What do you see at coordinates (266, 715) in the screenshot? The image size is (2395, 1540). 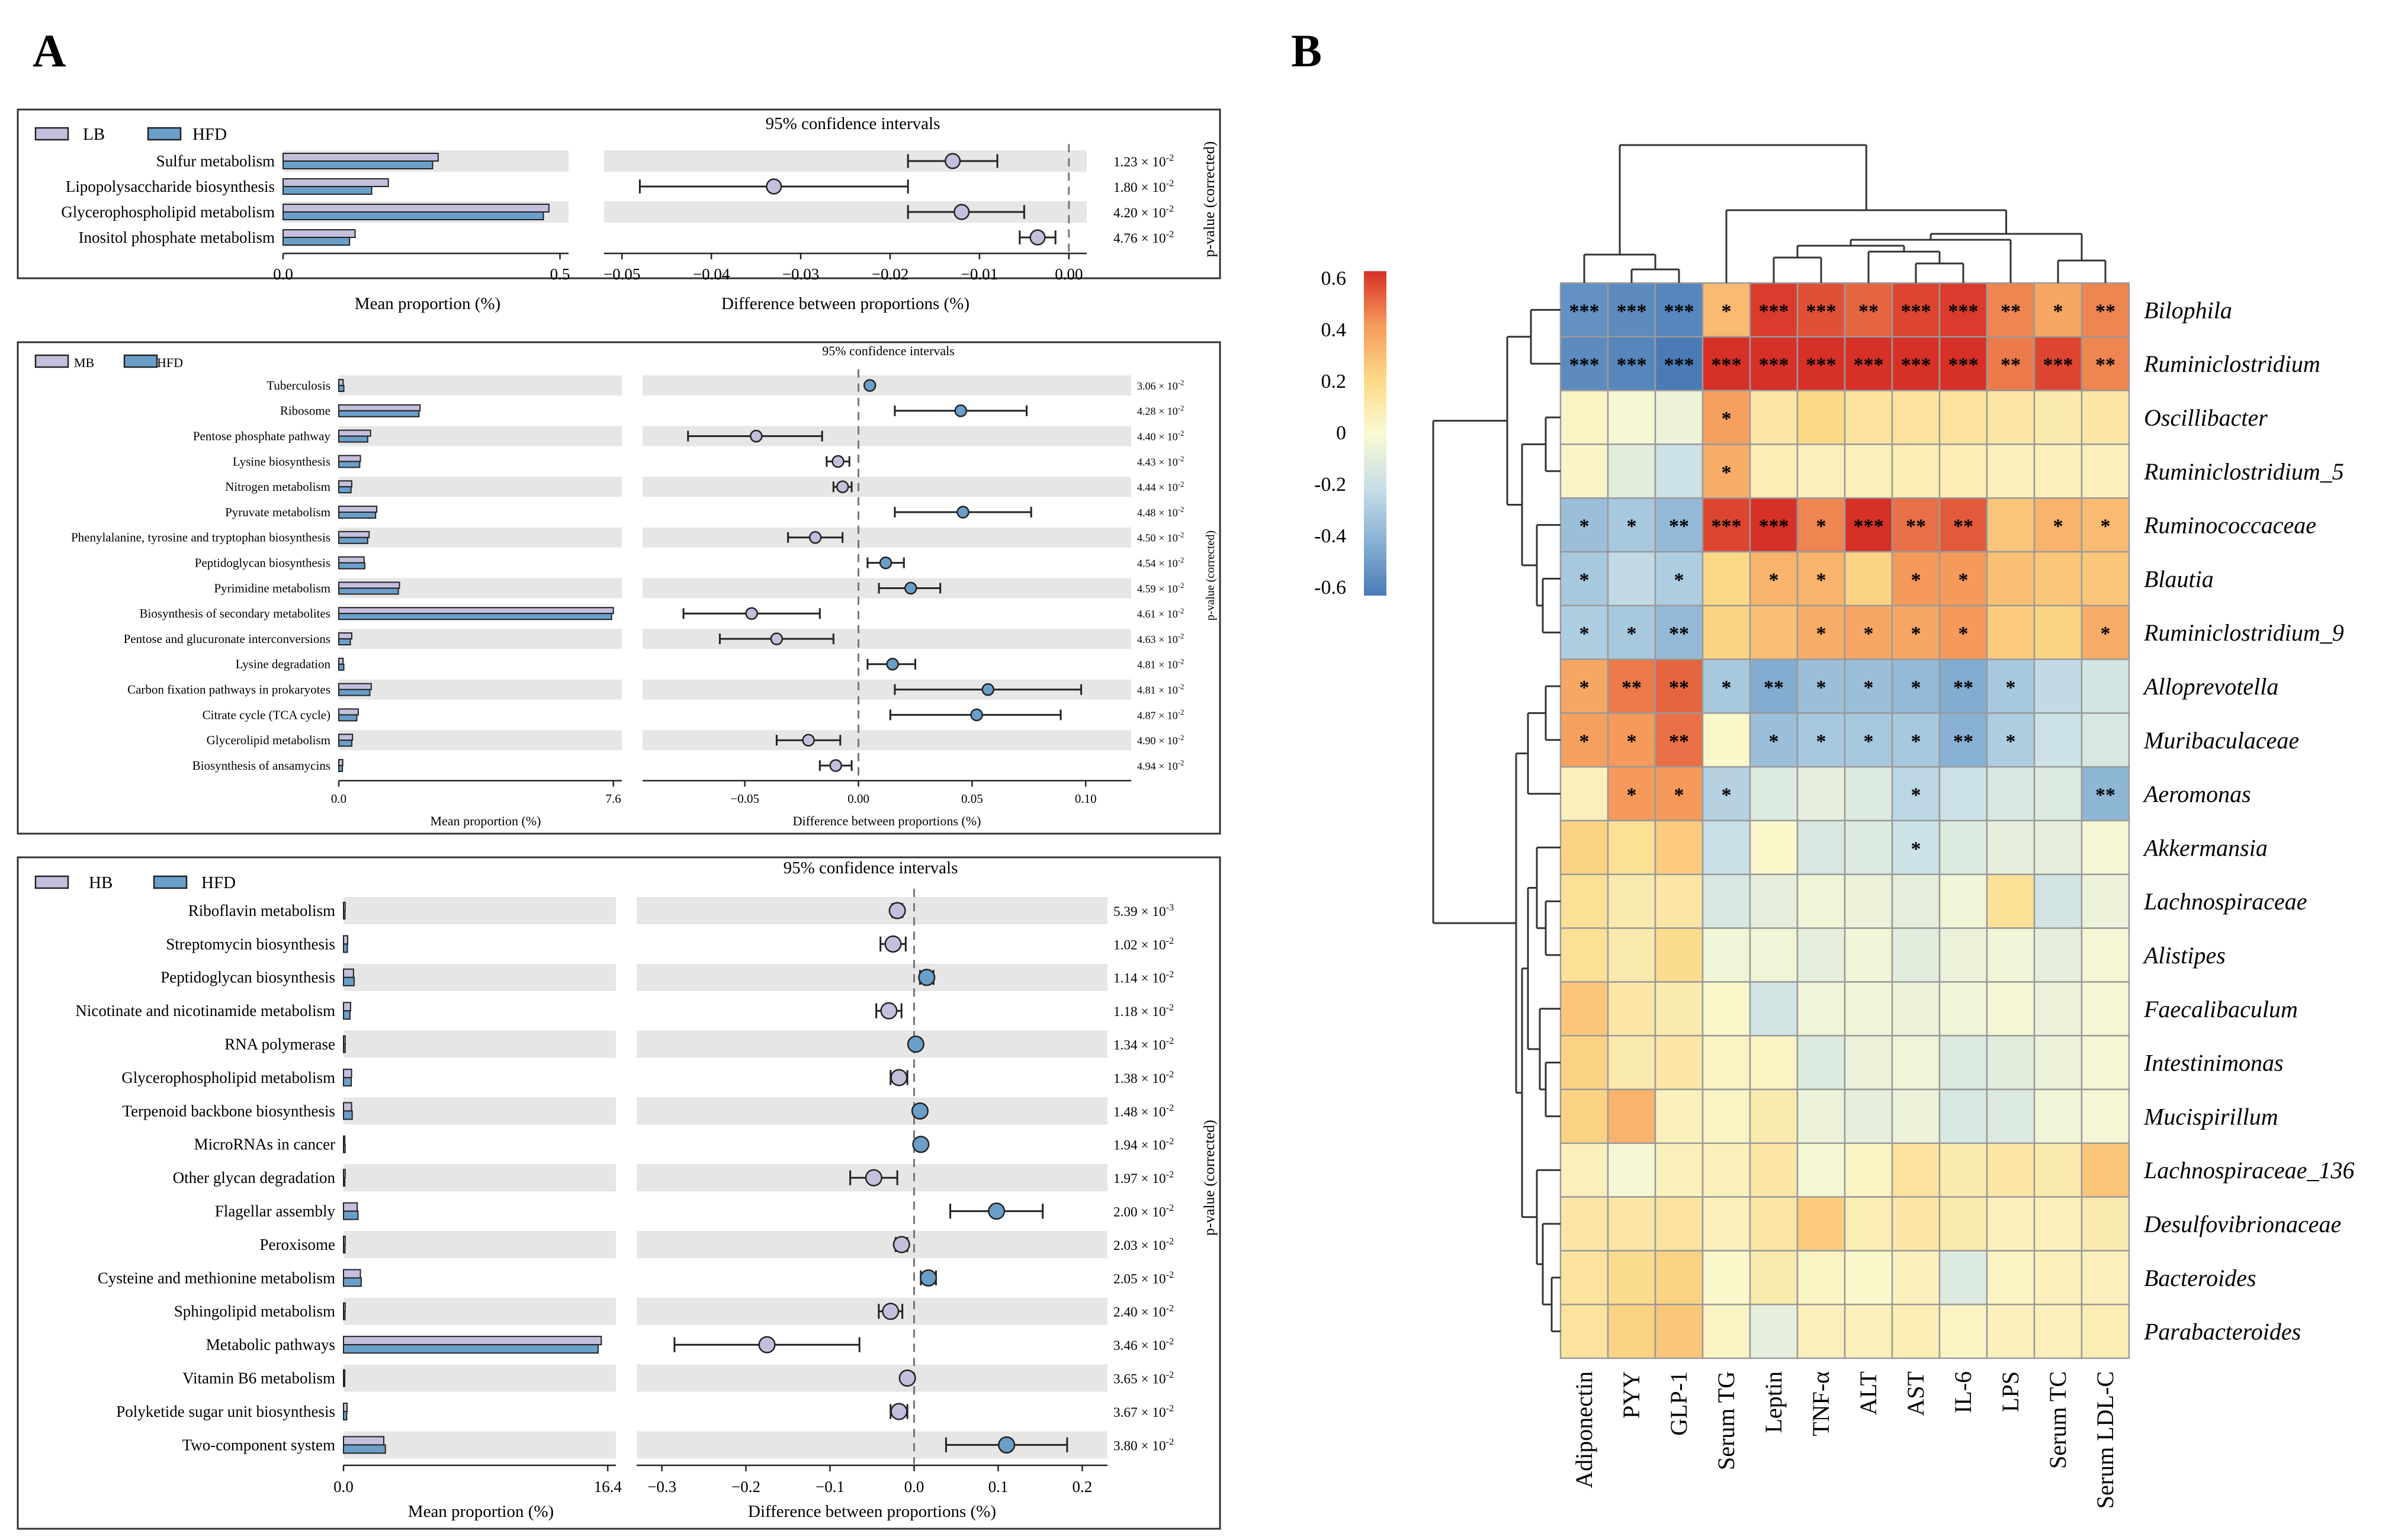 I see `row-label: Citrate cycle (TCA cycle)` at bounding box center [266, 715].